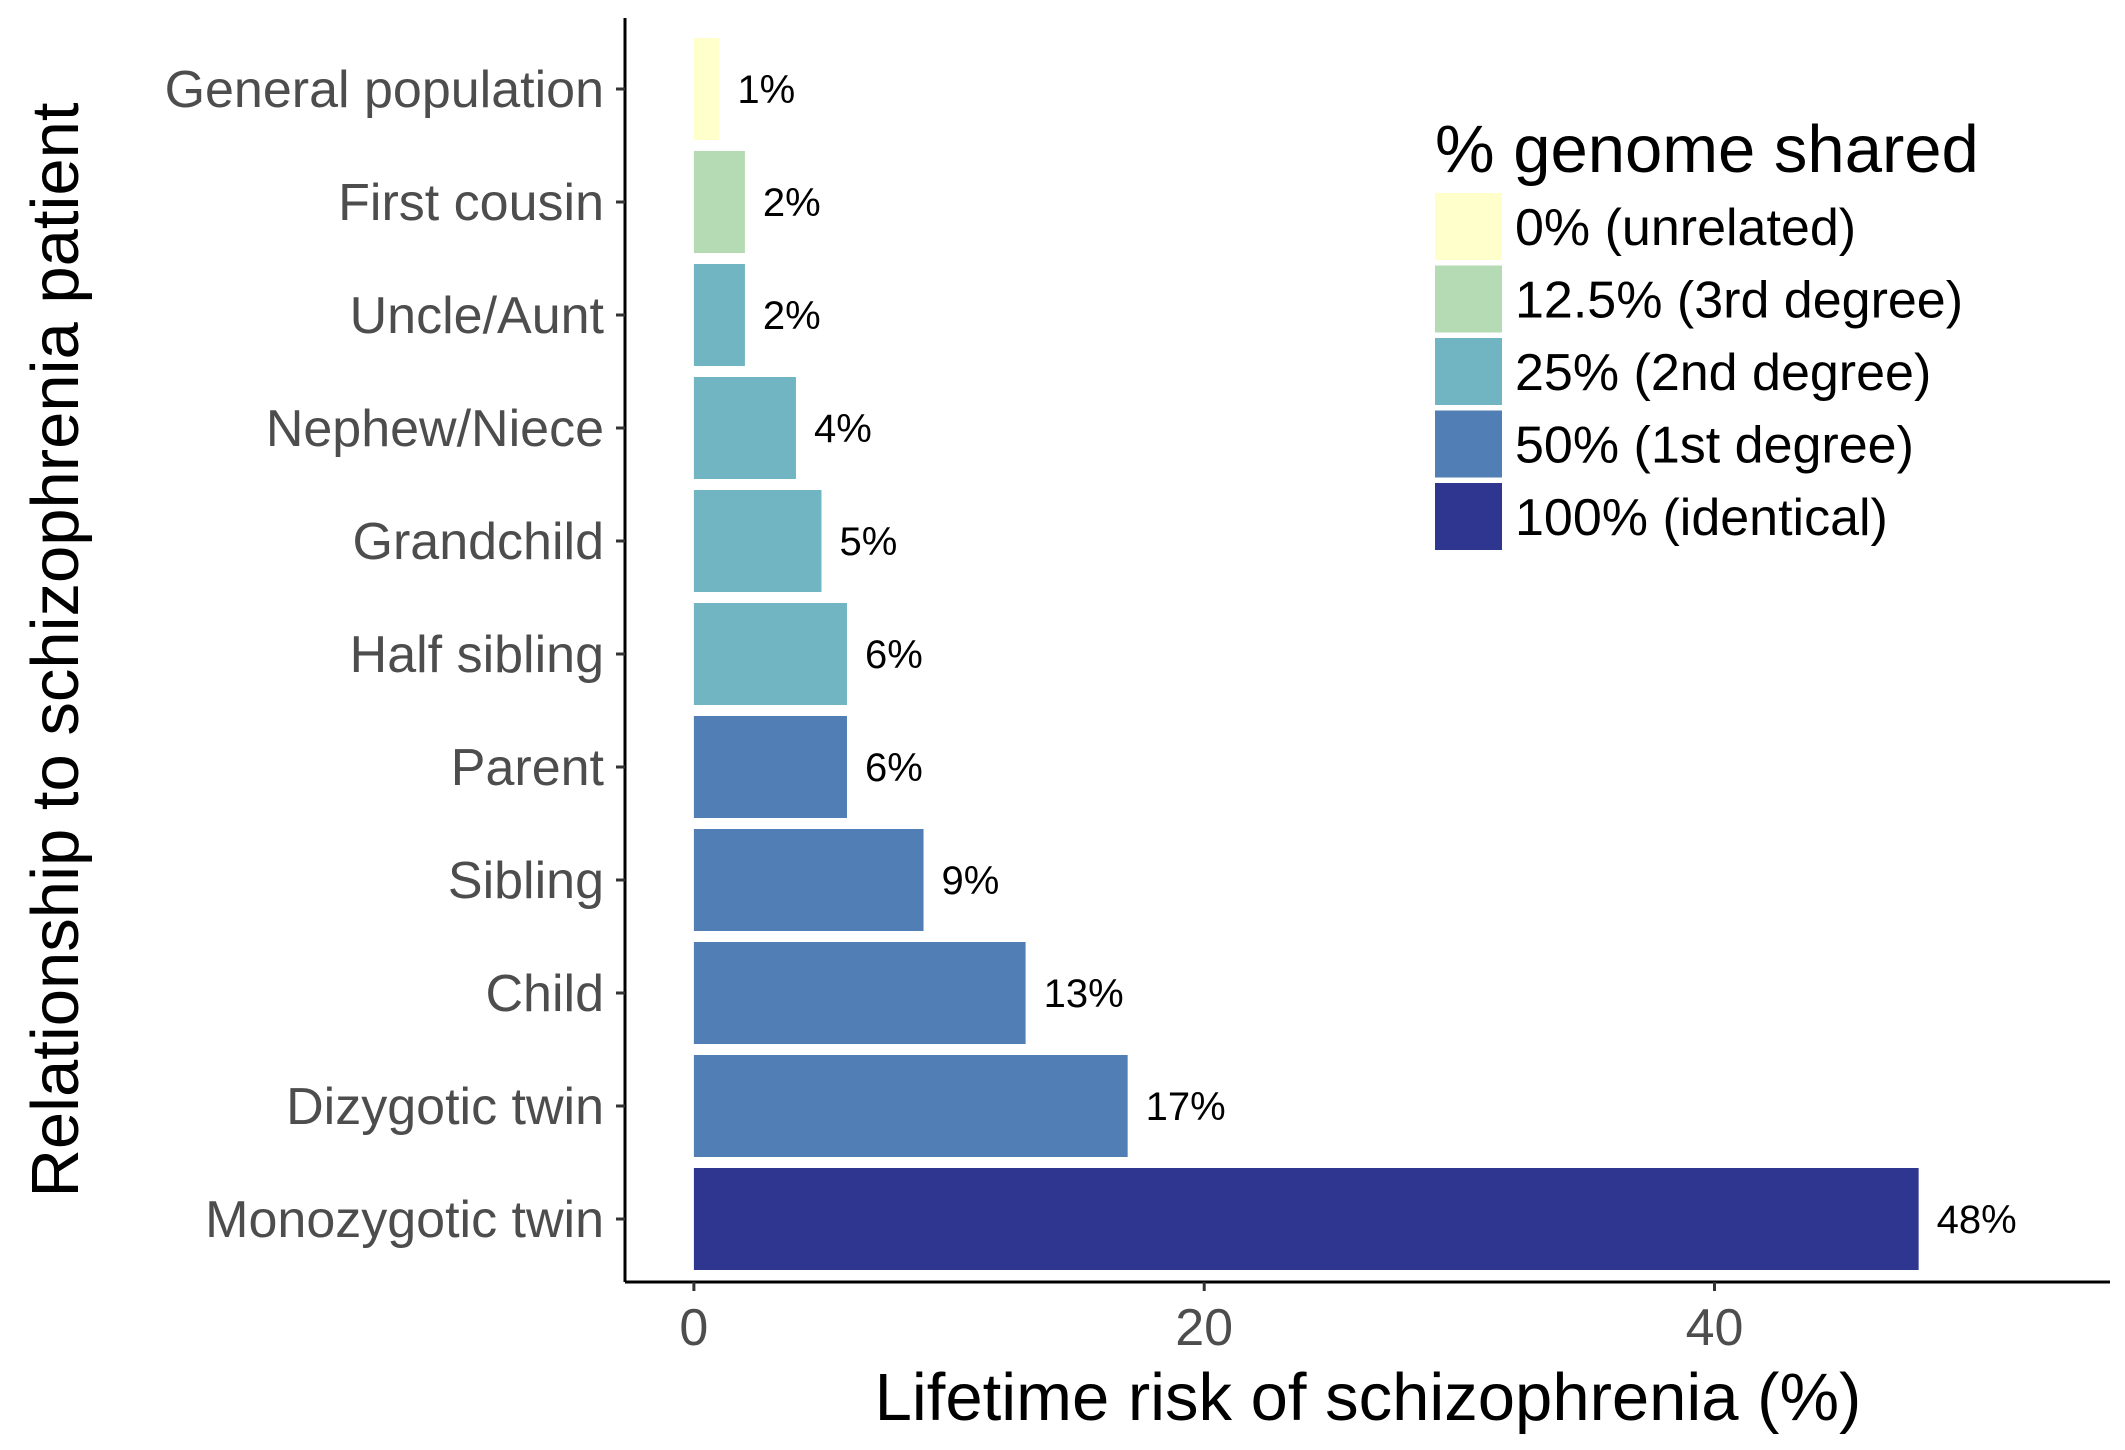 This screenshot has width=2125, height=1450. I want to click on data-label-monozygotic-twin: 48%, so click(1977, 1220).